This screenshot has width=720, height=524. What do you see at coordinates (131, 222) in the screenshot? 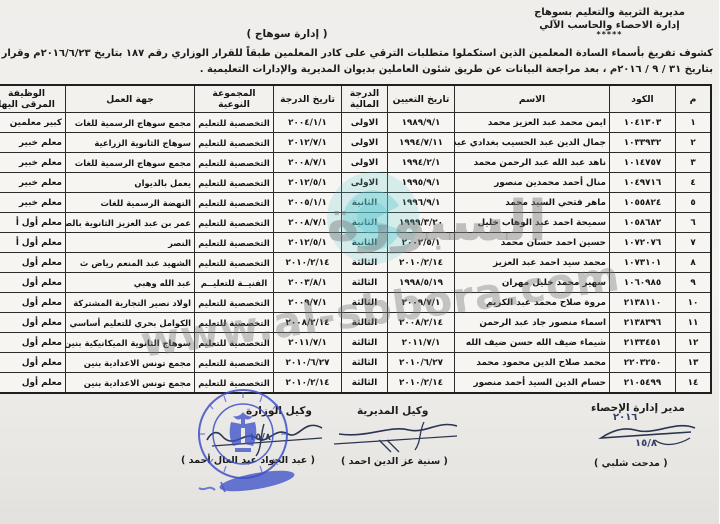
I see `cell-workplace: عمر بن عبد العزيز الثانوية بالصلعا` at bounding box center [131, 222].